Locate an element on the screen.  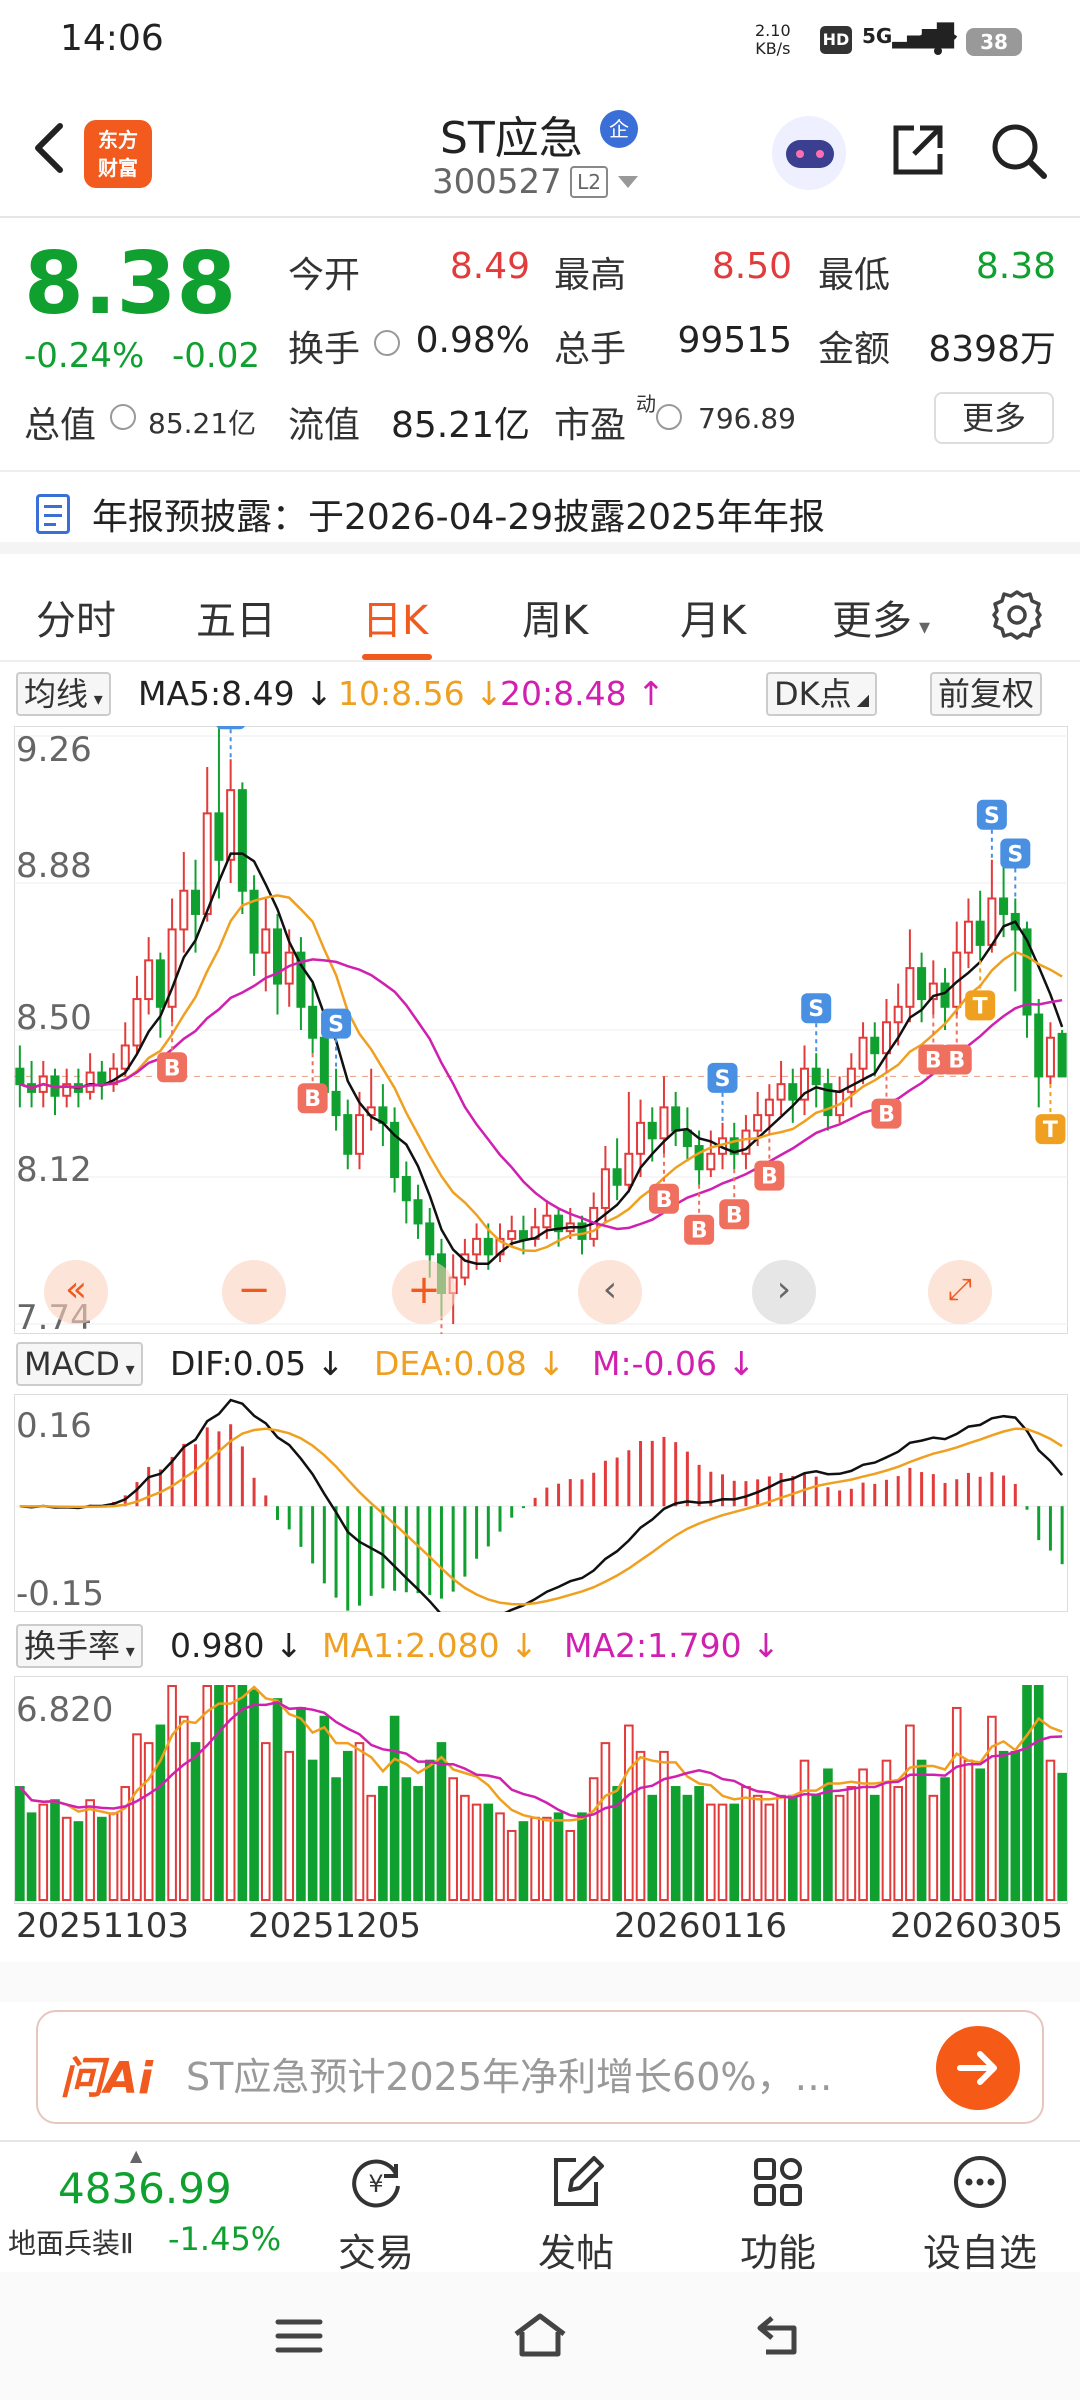
sector-index-value: 4836.99 is located at coordinates (145, 2188).